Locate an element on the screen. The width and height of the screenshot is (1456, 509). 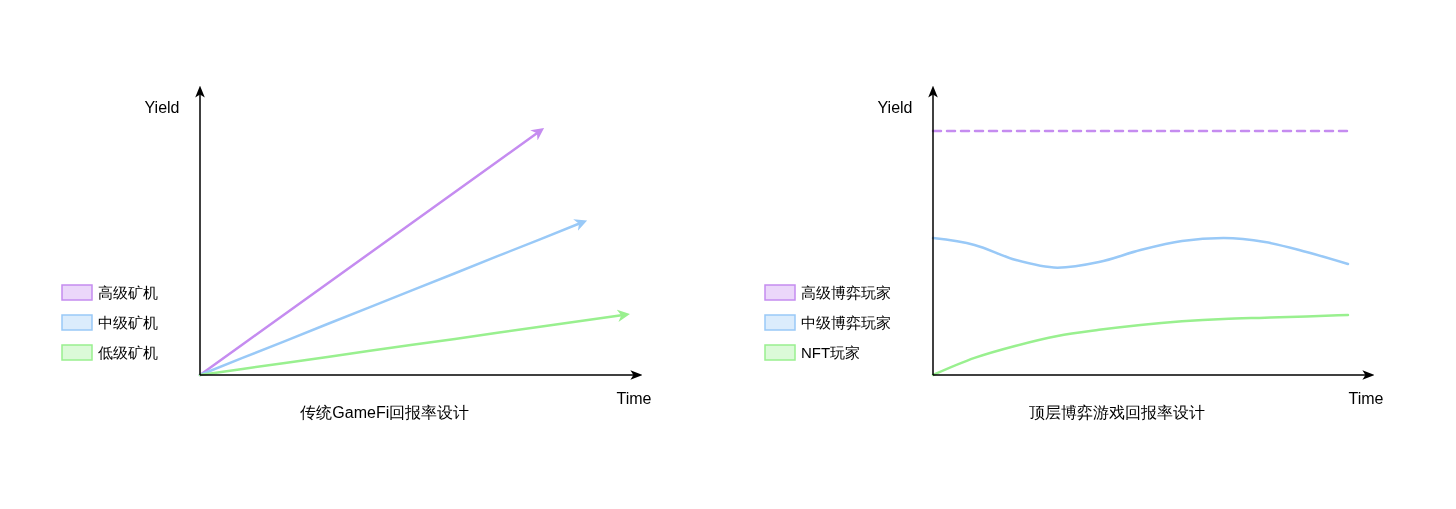
text: 传统GameFi回报率设计 is located at coordinates (385, 412).